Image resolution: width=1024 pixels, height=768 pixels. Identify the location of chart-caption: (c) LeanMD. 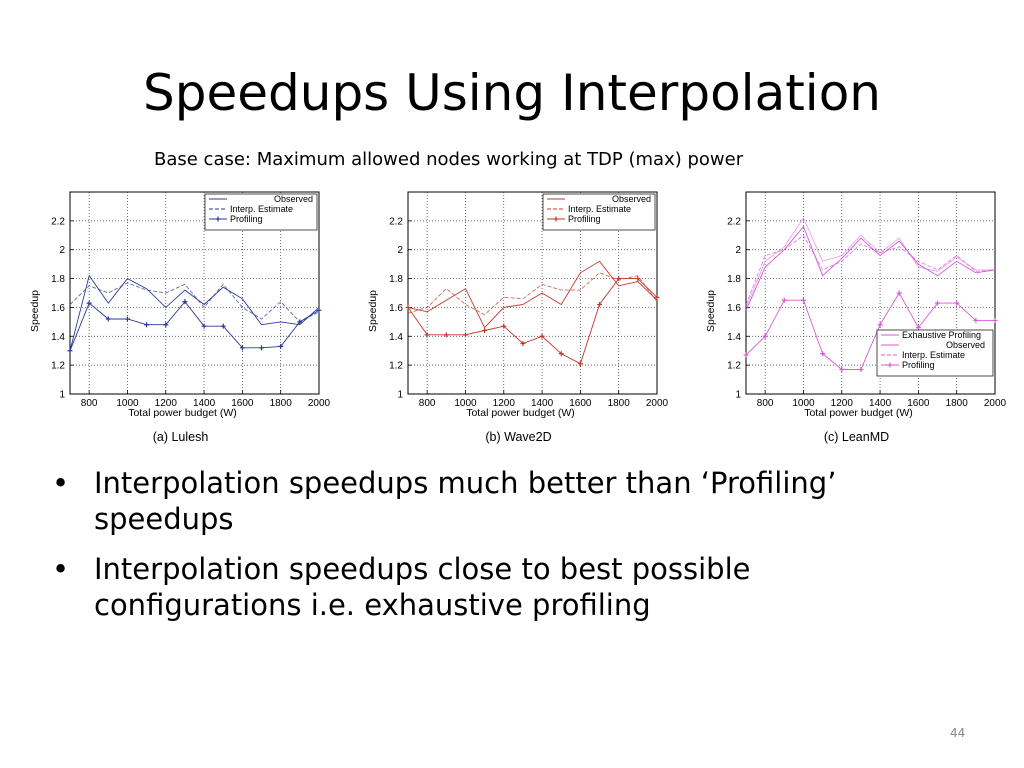
(856, 437).